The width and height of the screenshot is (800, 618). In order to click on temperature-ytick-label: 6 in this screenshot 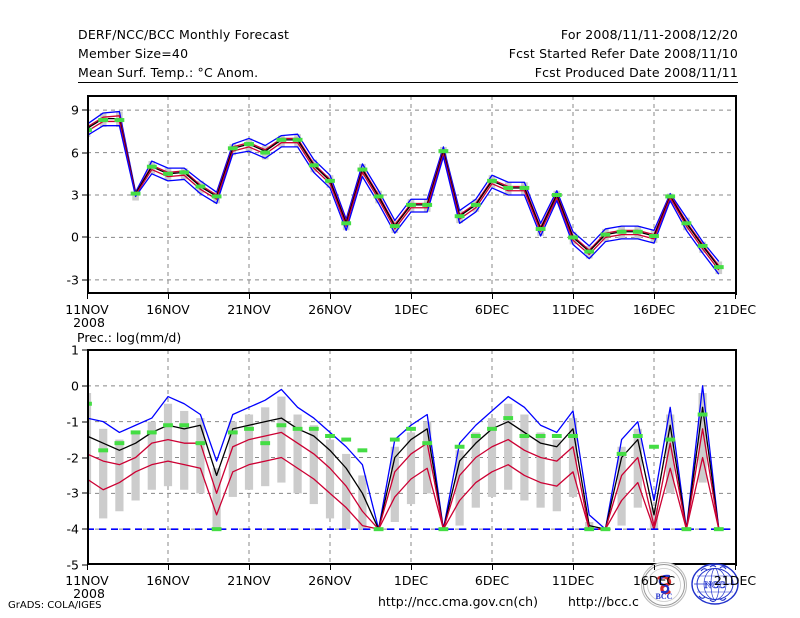, I will do `click(75, 153)`.